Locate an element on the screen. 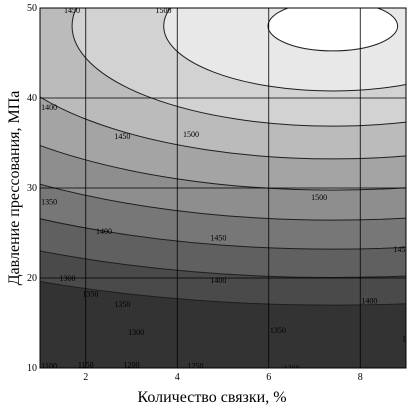 The height and width of the screenshot is (416, 420). y-tick-label: 30 is located at coordinates (32, 188).